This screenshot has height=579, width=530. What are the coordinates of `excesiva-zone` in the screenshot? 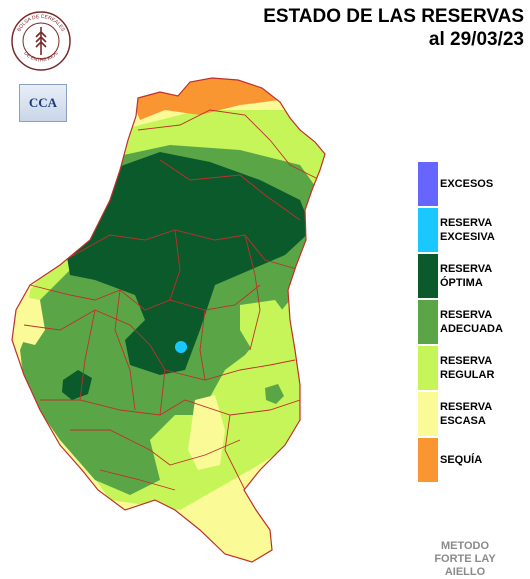 It's located at (181, 347).